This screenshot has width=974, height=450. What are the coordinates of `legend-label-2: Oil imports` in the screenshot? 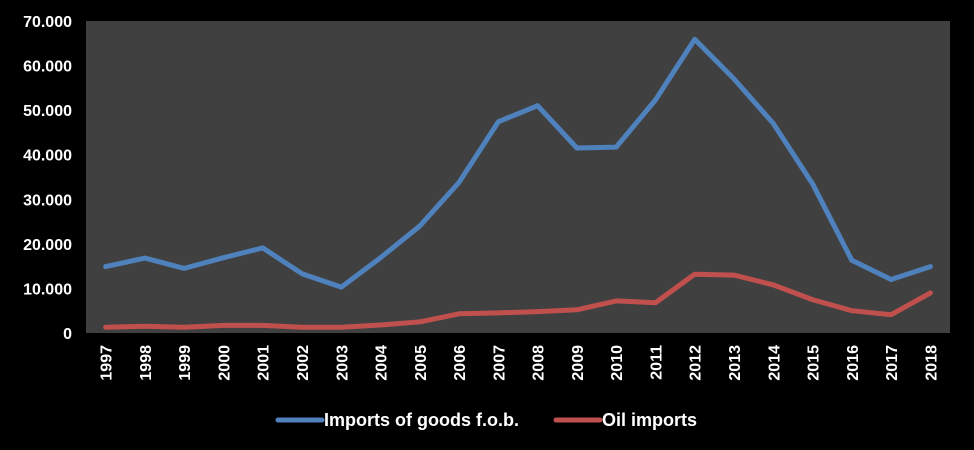 It's located at (649, 420).